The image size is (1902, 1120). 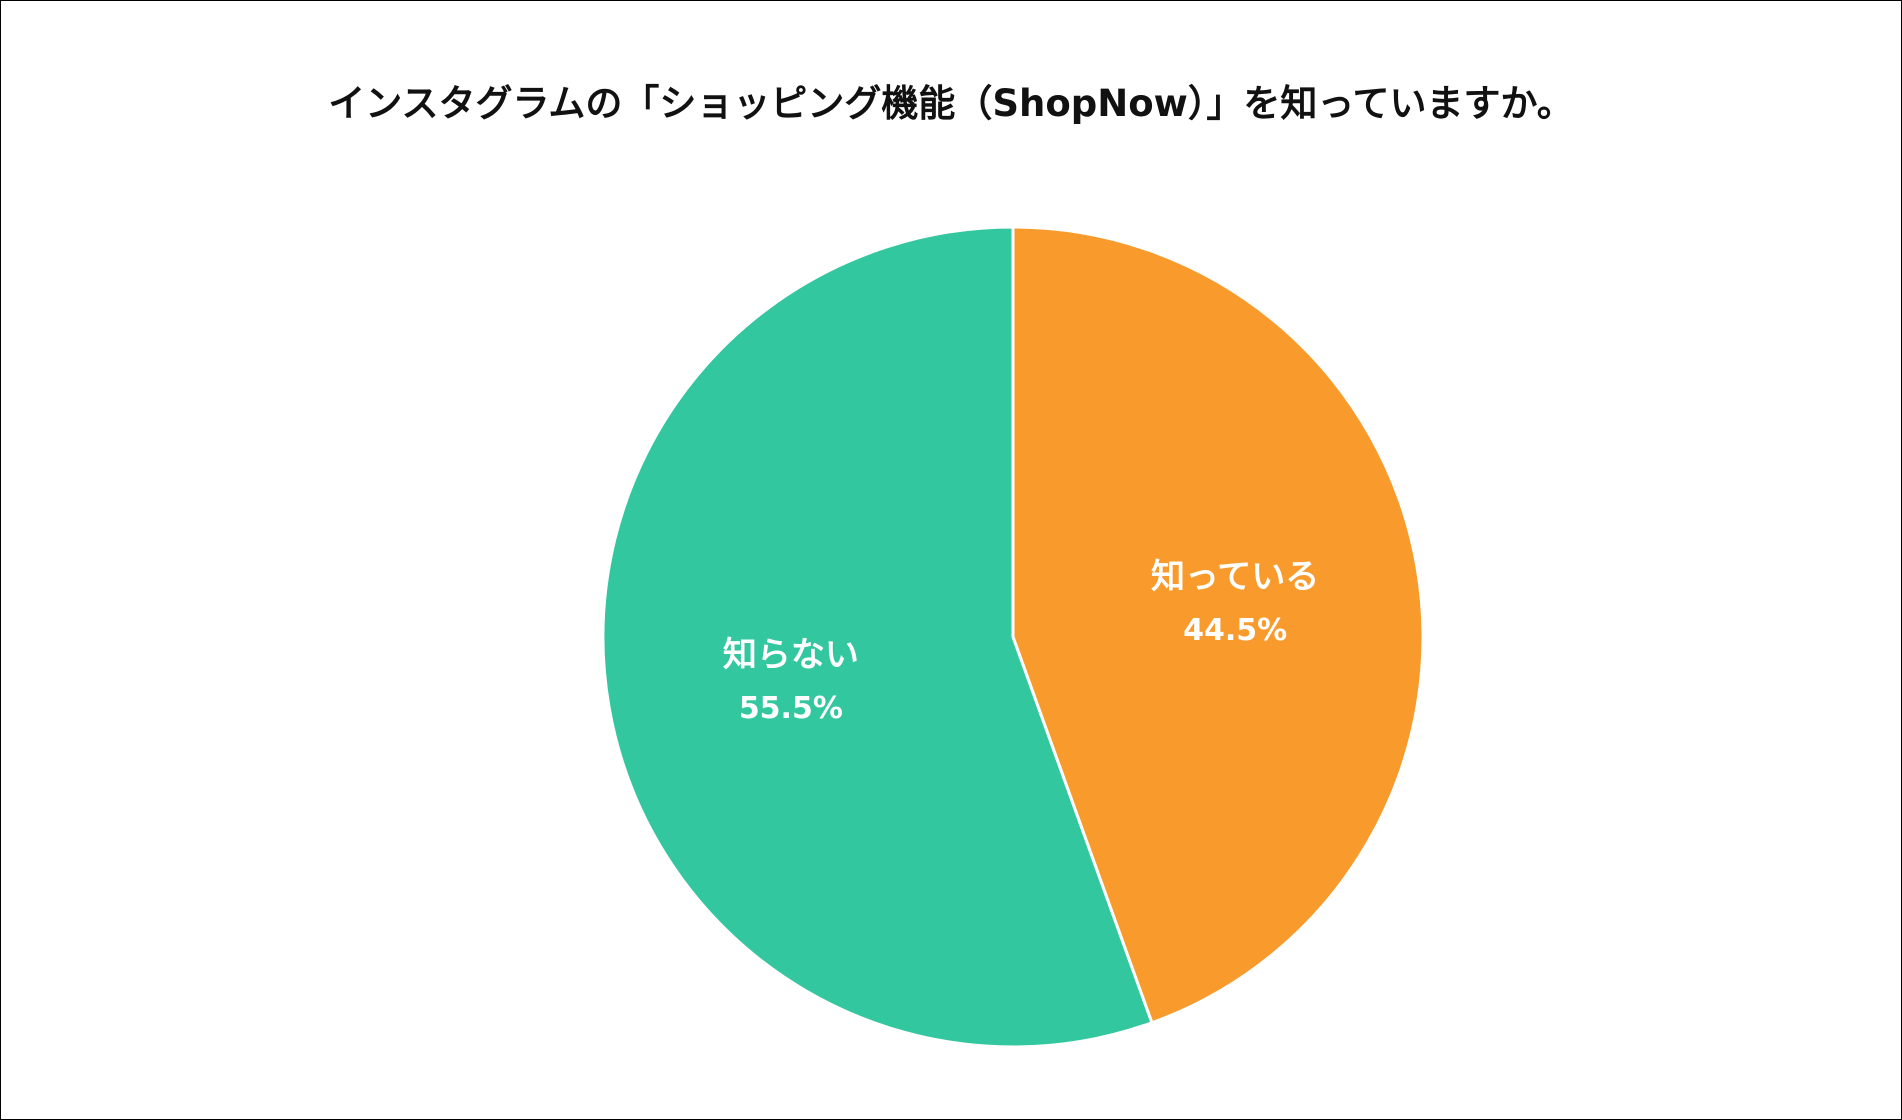 What do you see at coordinates (1021, 641) in the screenshot?
I see `pie-labels: 知っている 44.5% 知らない 55.5%` at bounding box center [1021, 641].